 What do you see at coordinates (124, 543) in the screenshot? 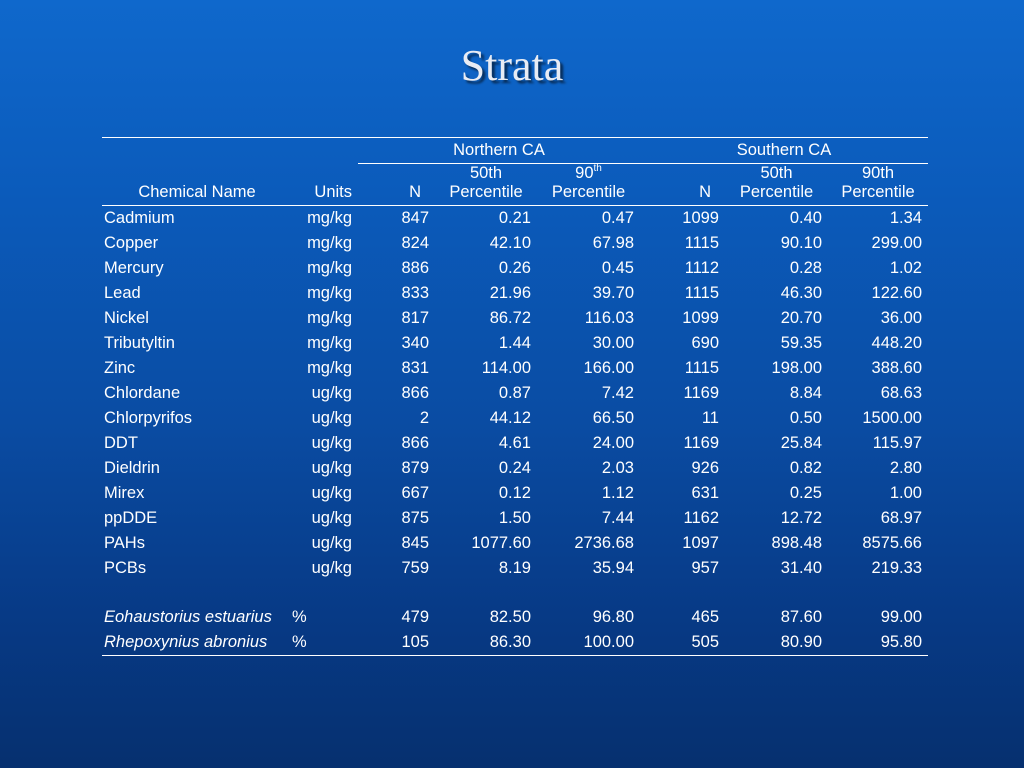
I see `cell-chemical-name: PAHs` at bounding box center [124, 543].